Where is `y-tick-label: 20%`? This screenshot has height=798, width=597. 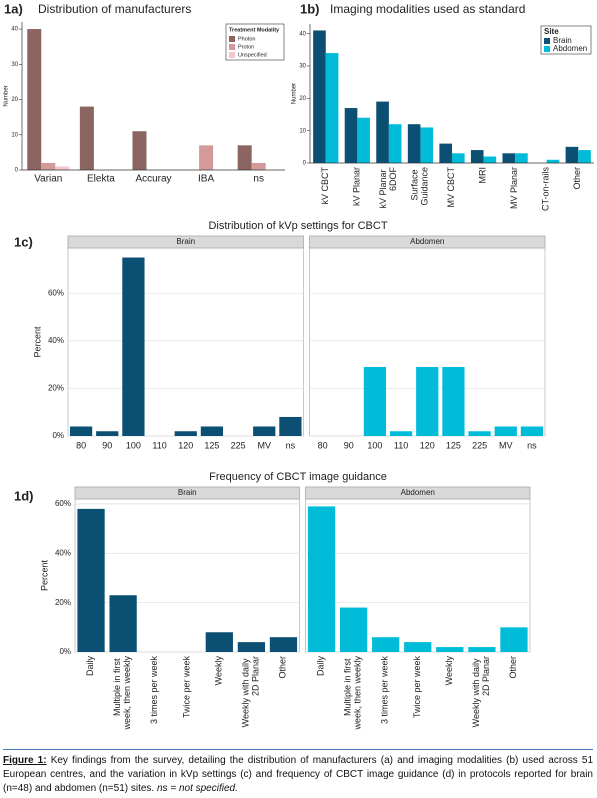
y-tick-label: 20% is located at coordinates (63, 602).